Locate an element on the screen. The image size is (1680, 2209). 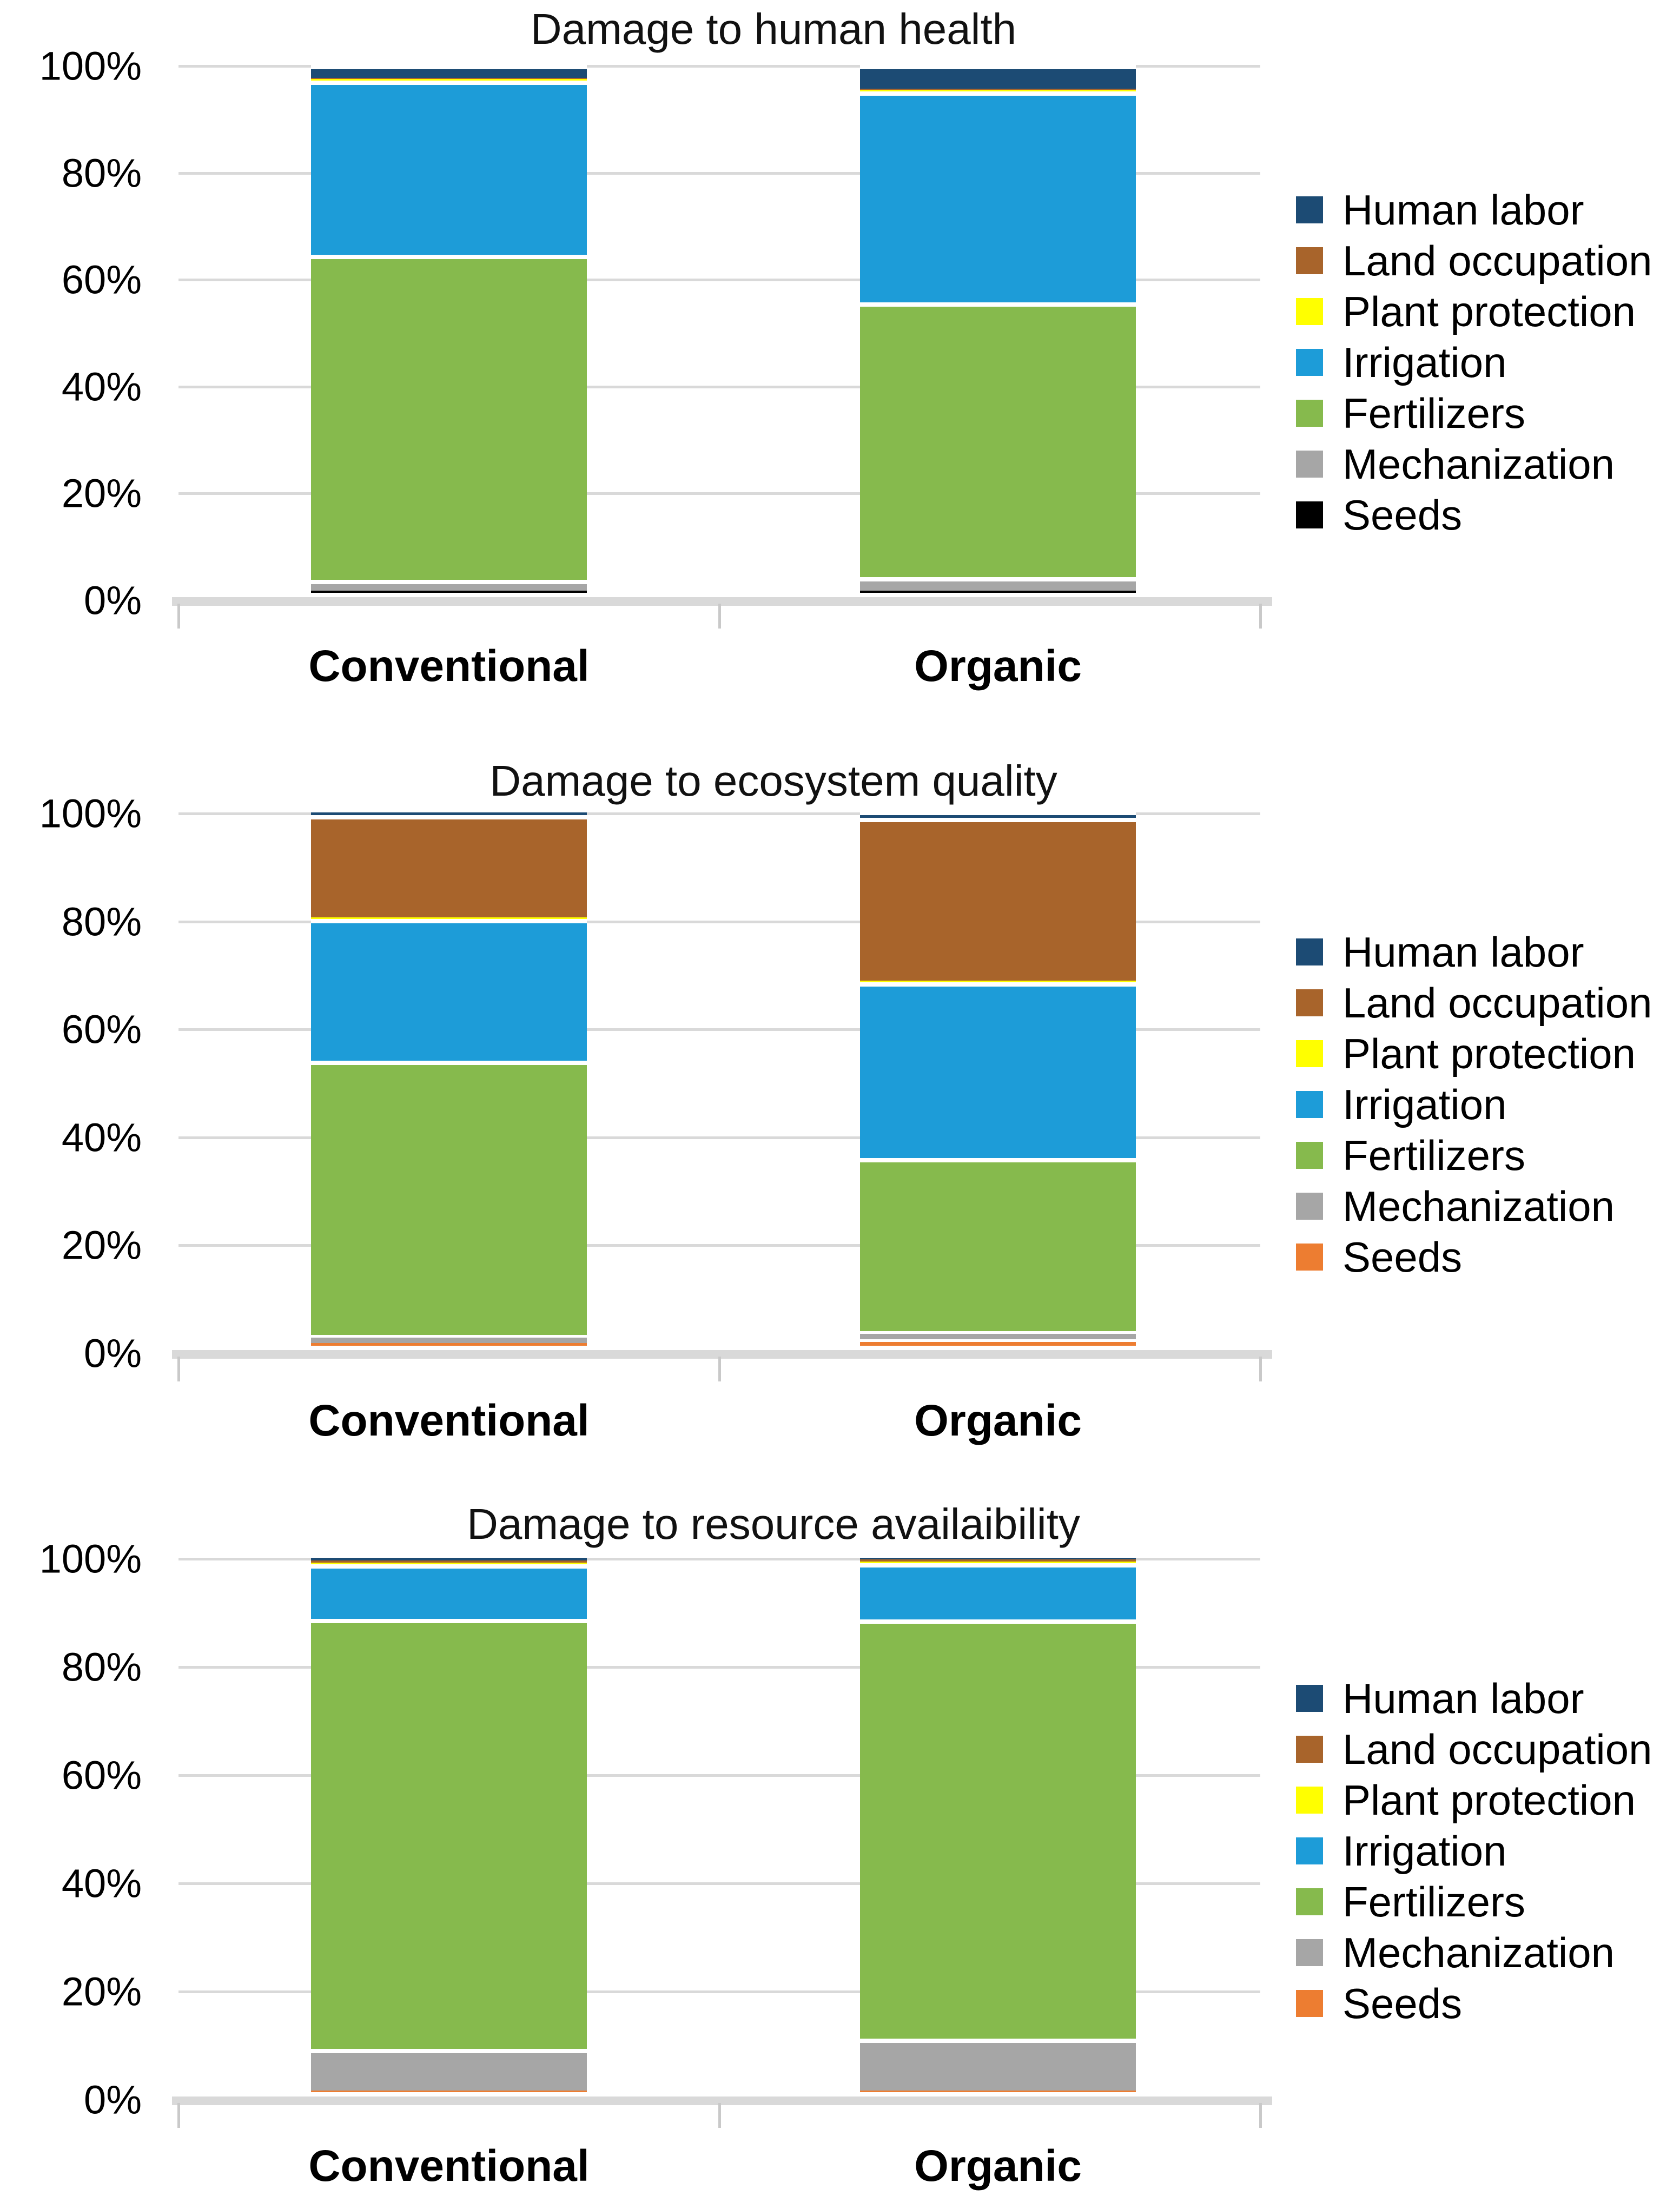
bar-conventional is located at coordinates (449, 329).